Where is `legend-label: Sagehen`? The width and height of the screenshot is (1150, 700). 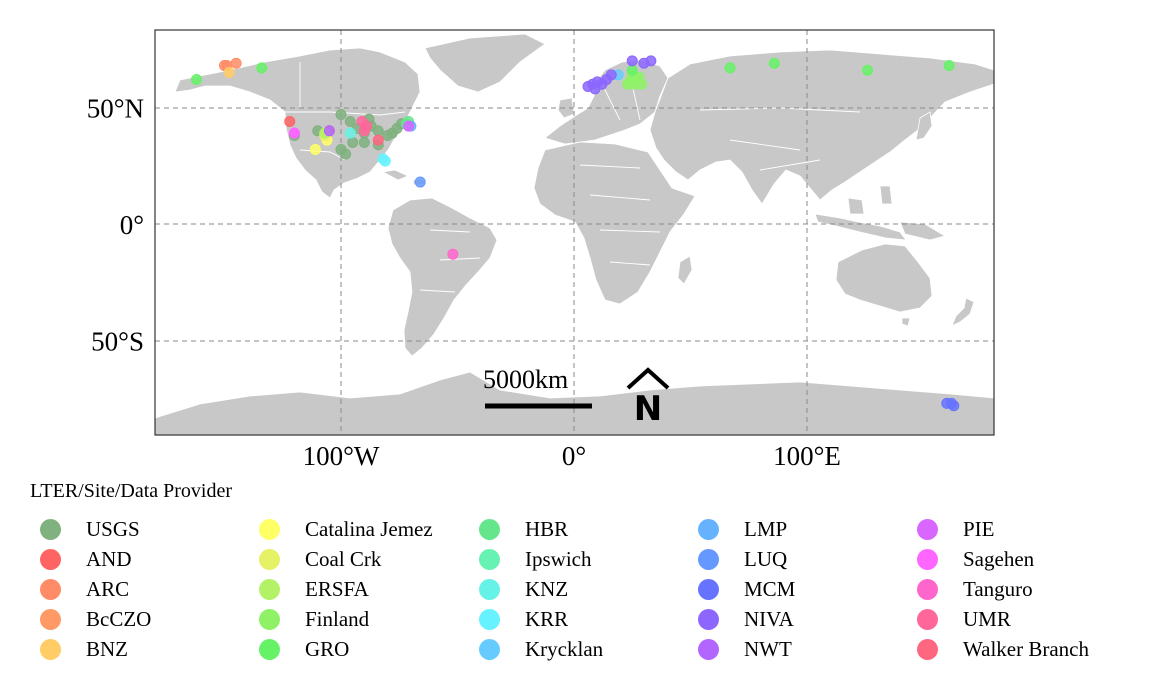
legend-label: Sagehen is located at coordinates (999, 559).